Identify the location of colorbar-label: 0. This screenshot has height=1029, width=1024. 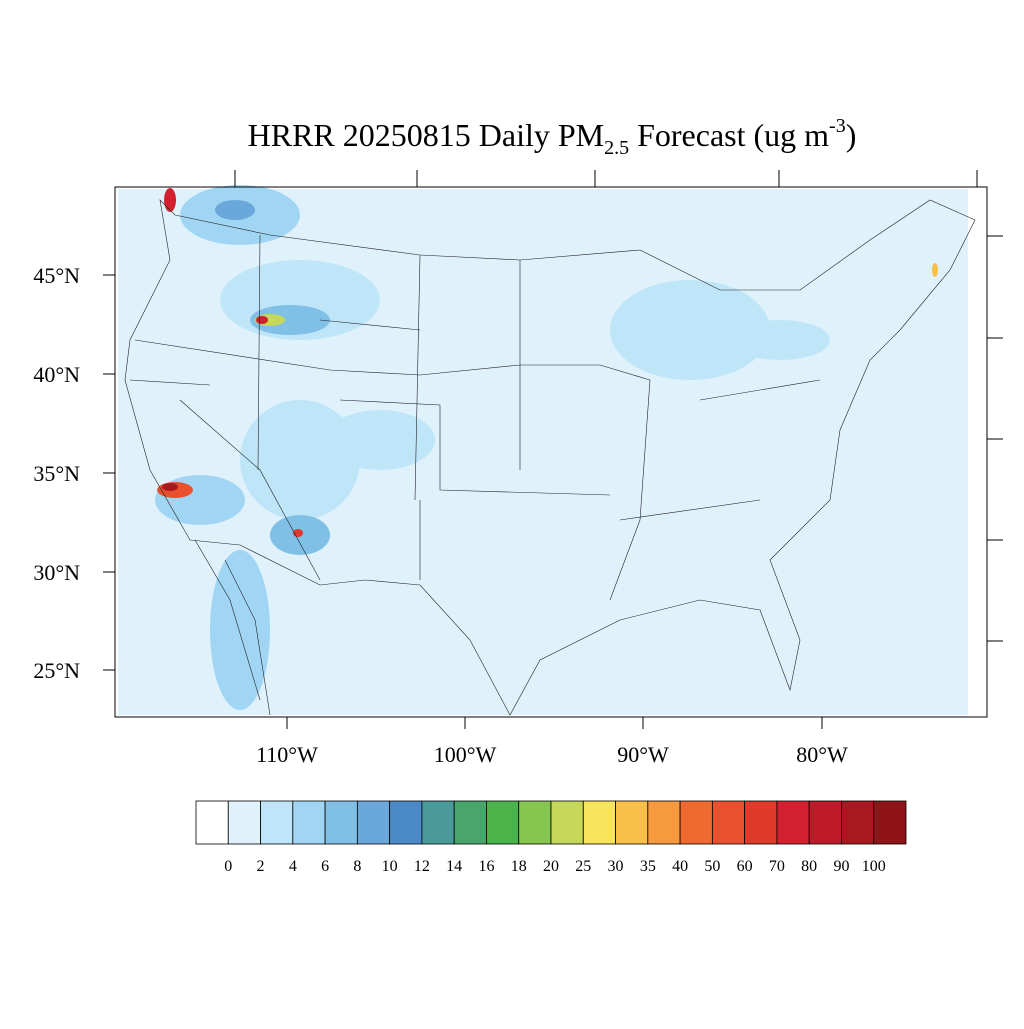
(228, 866).